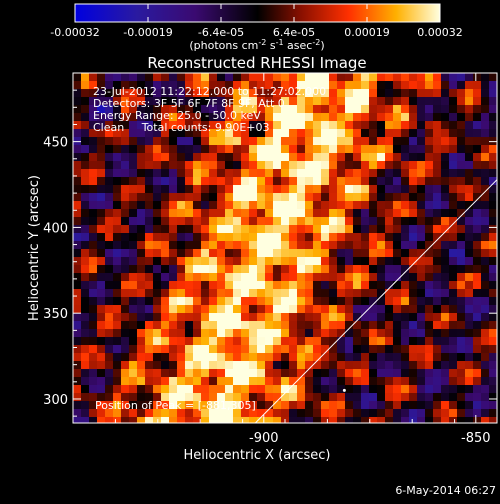  Describe the element at coordinates (476, 438) in the screenshot. I see `x-tick-label: -850` at that location.